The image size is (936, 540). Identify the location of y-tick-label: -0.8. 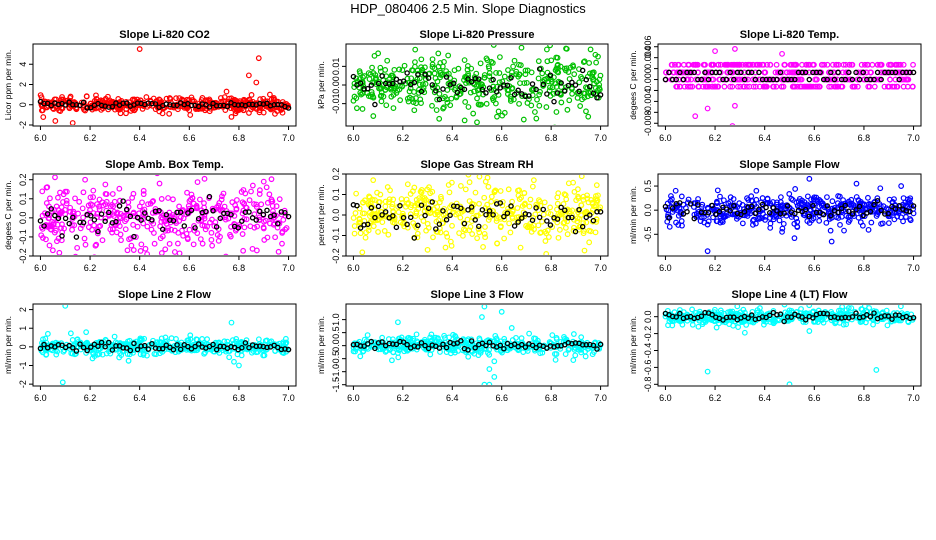
(648, 385).